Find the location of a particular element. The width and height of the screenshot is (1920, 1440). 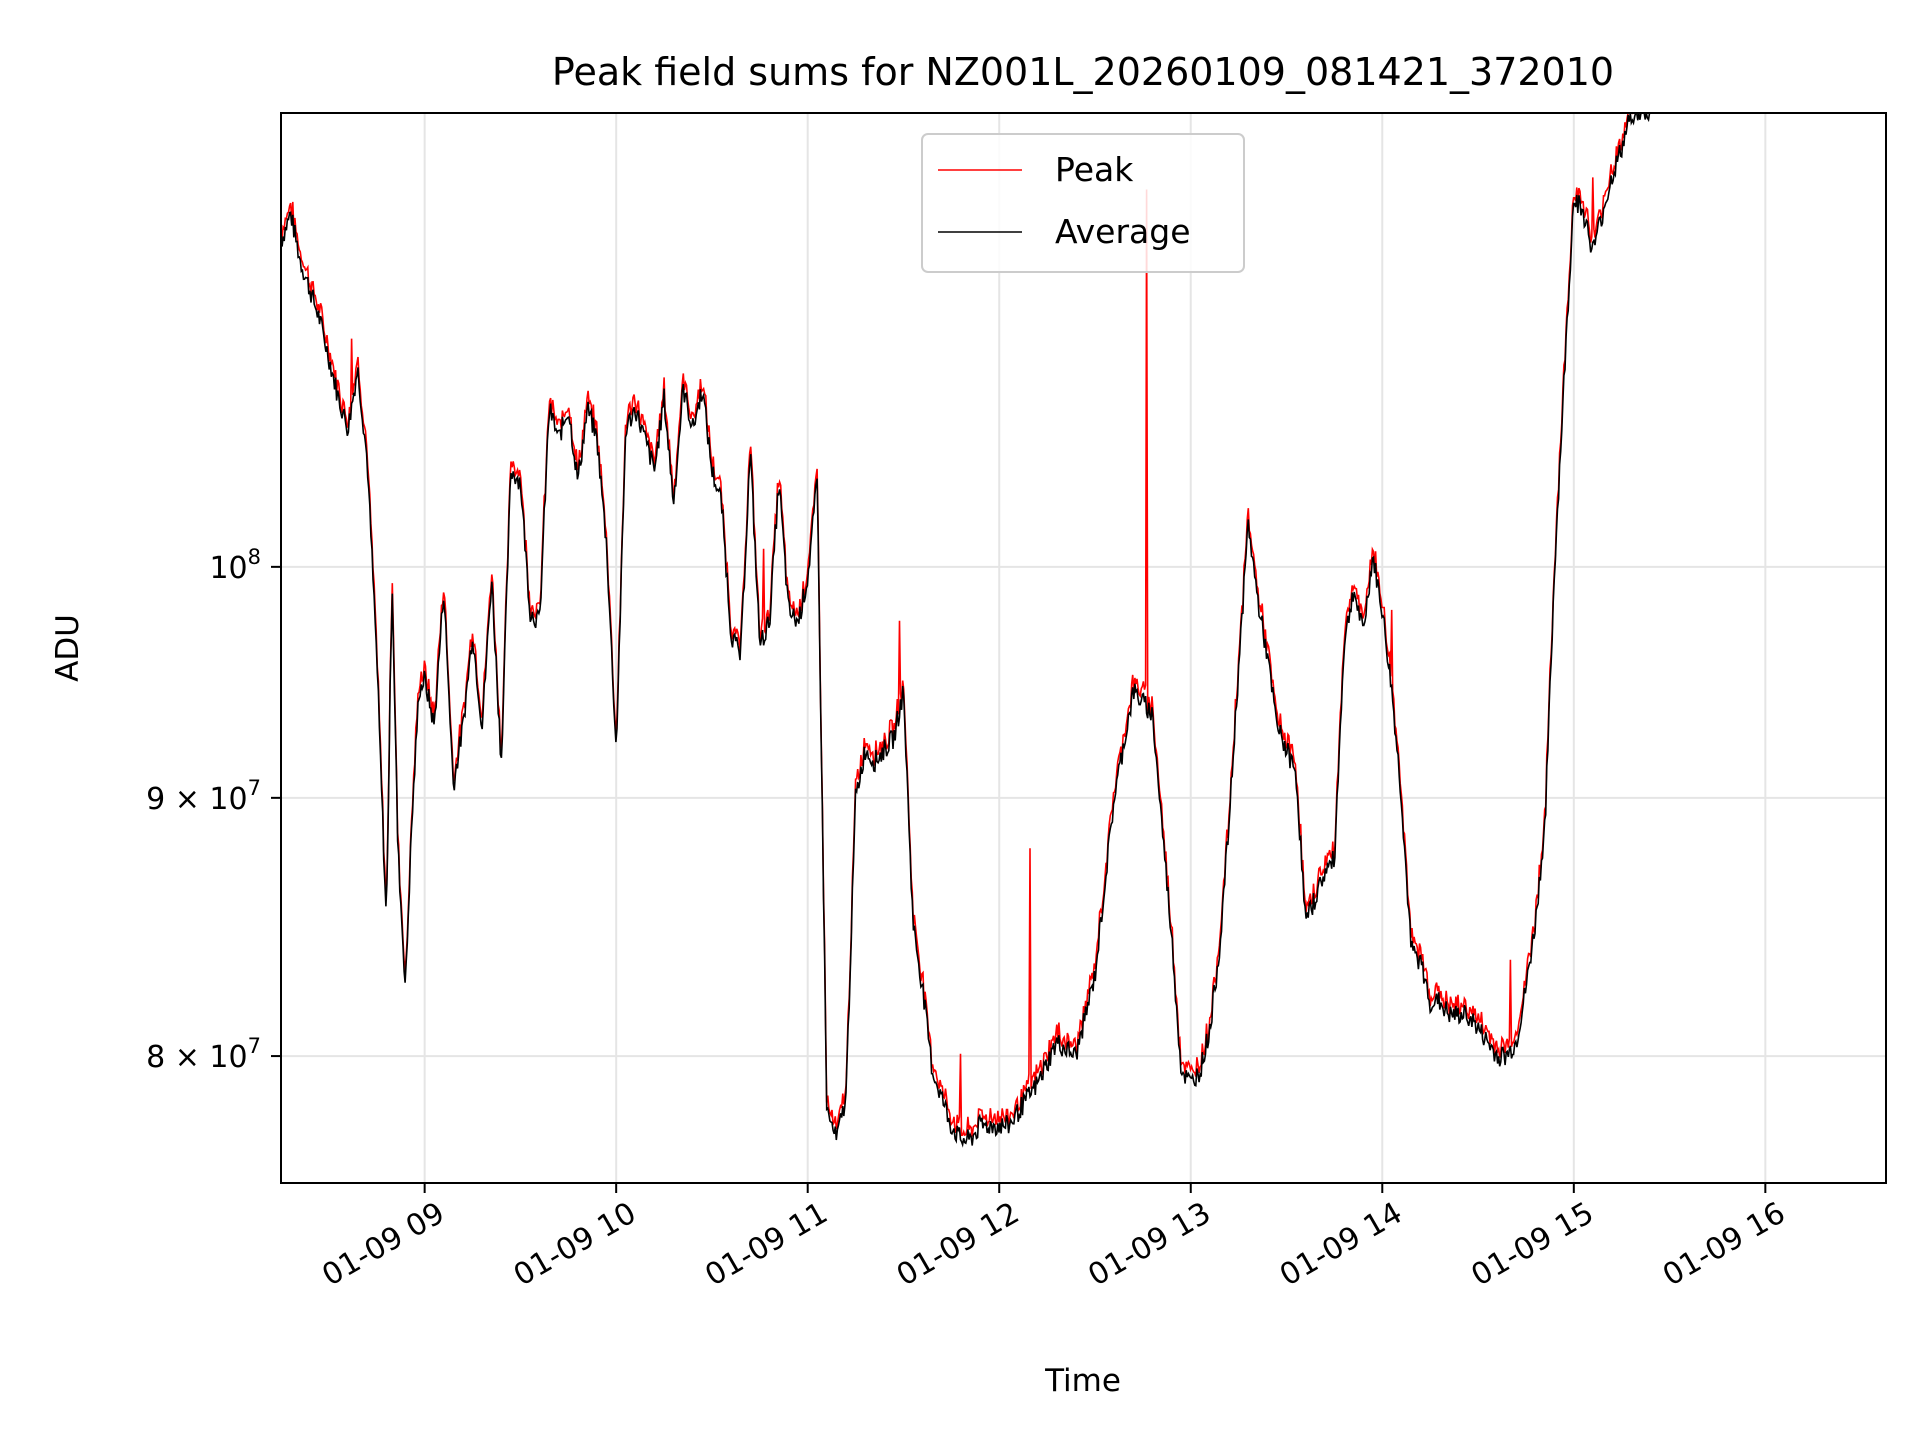

x-tick-label: 01-09 11 is located at coordinates (766, 1245).